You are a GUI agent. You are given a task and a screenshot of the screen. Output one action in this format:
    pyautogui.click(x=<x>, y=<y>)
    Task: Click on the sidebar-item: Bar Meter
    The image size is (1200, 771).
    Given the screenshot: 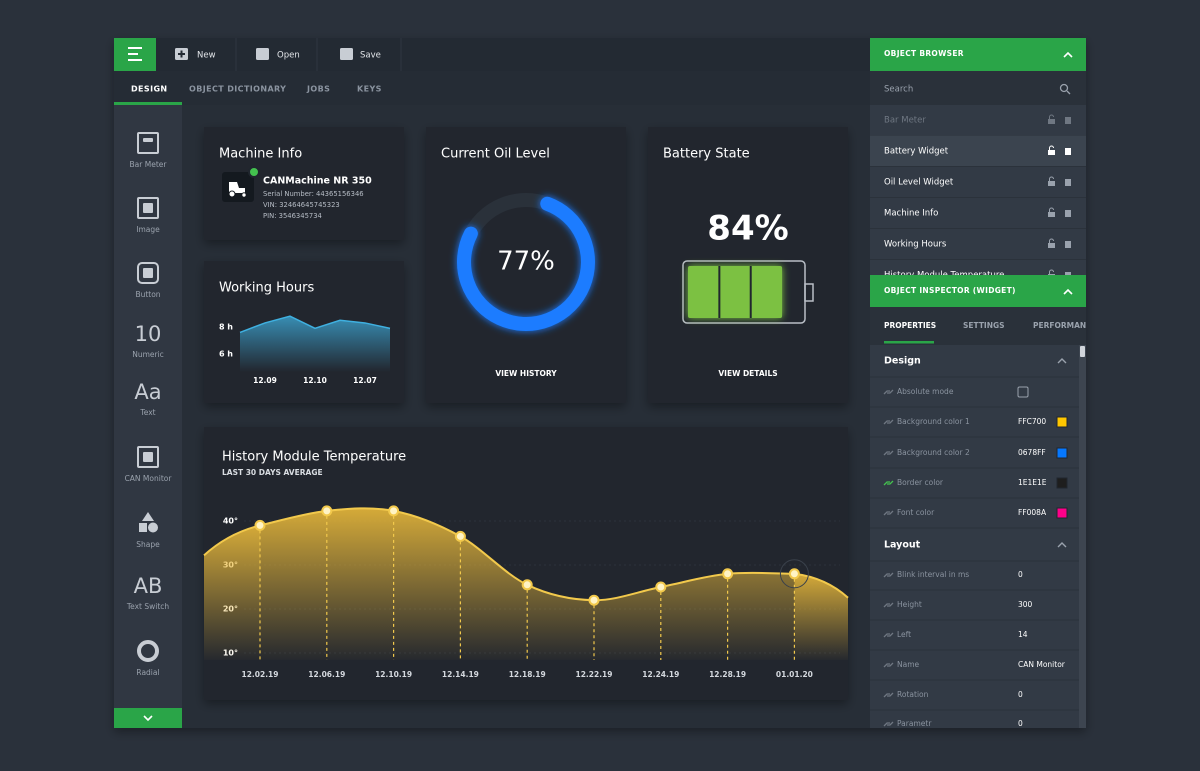 What is the action you would take?
    pyautogui.click(x=149, y=150)
    